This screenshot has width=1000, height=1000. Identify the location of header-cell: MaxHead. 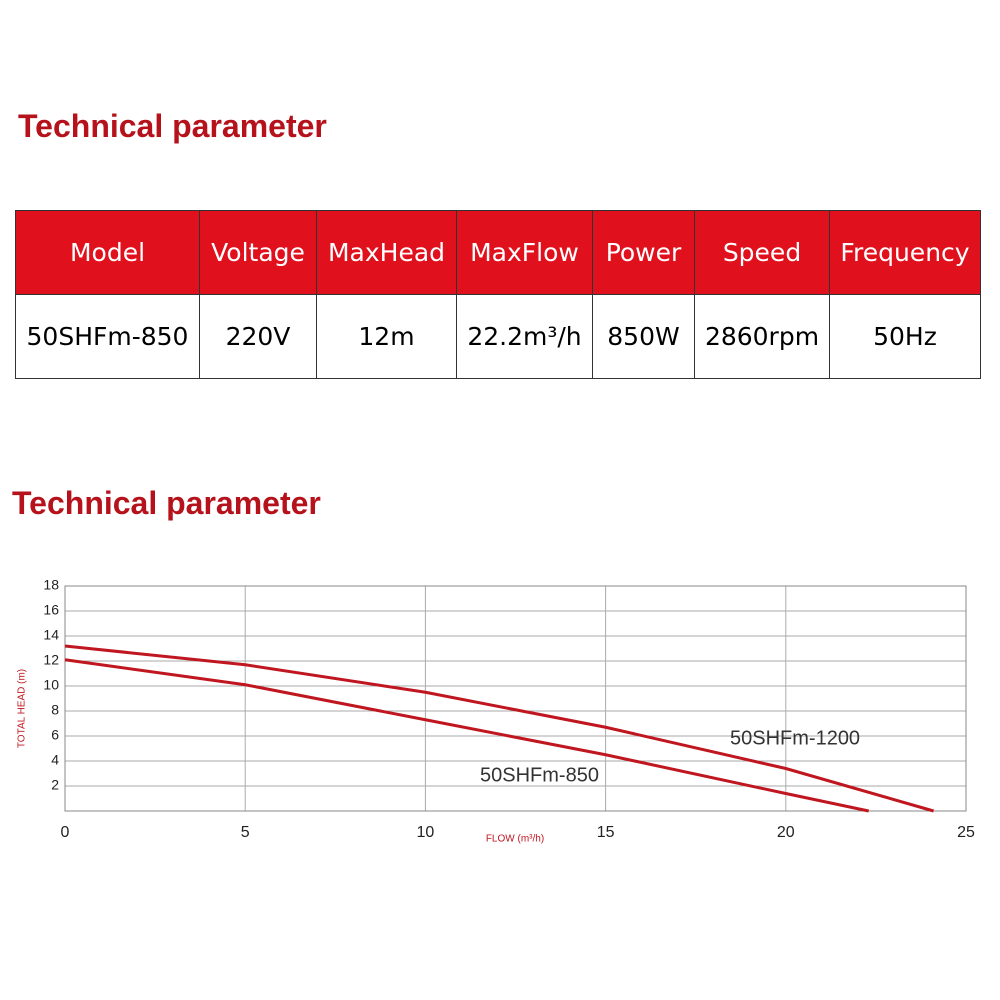
(386, 252).